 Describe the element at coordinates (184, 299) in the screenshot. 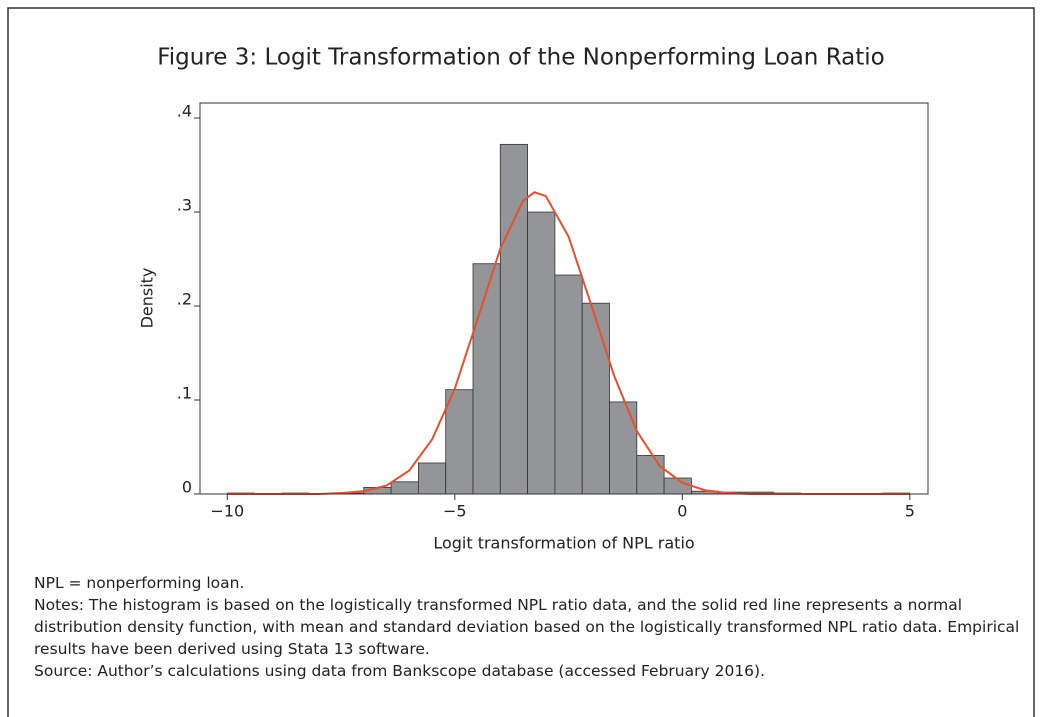

I see `y-tick-label: .2` at that location.